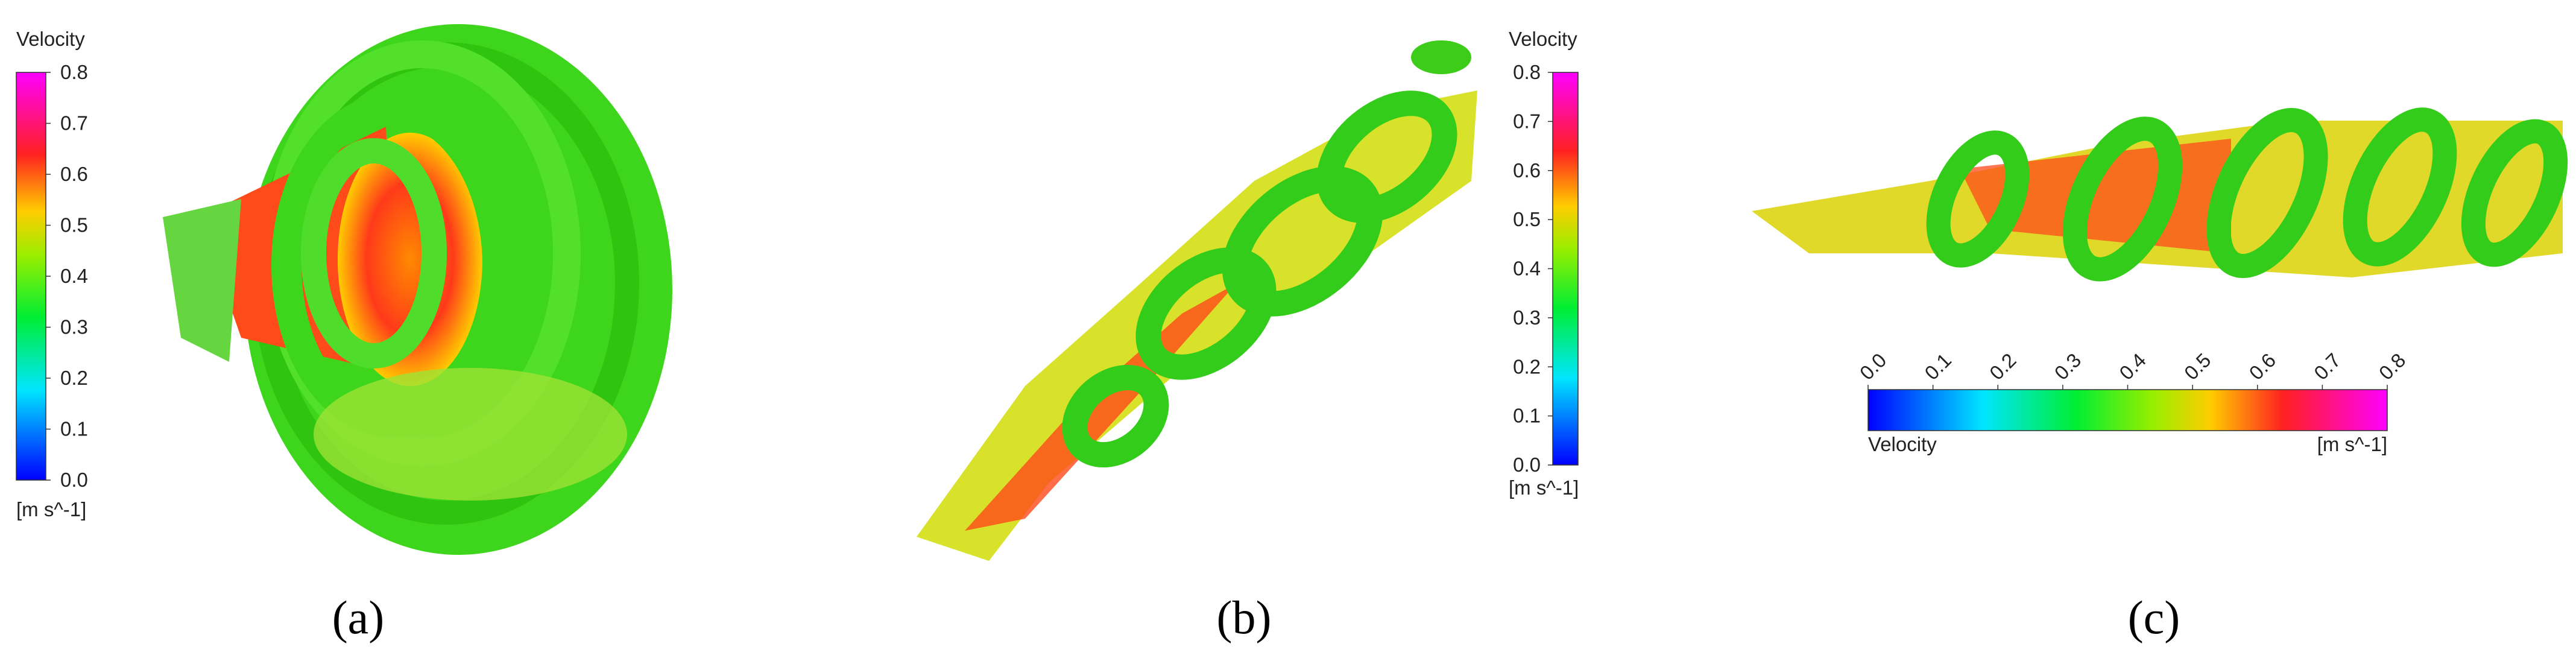 This screenshot has width=2576, height=658. What do you see at coordinates (1244, 617) in the screenshot?
I see `panel-label: (b)` at bounding box center [1244, 617].